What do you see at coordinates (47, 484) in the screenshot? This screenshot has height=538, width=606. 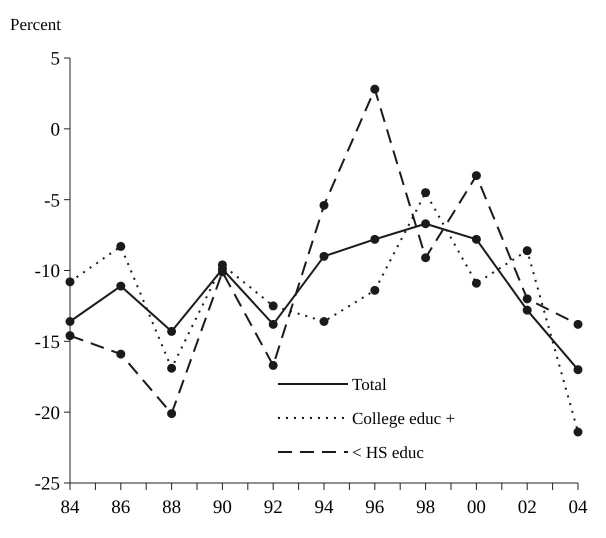 I see `y-tick-label: -25` at bounding box center [47, 484].